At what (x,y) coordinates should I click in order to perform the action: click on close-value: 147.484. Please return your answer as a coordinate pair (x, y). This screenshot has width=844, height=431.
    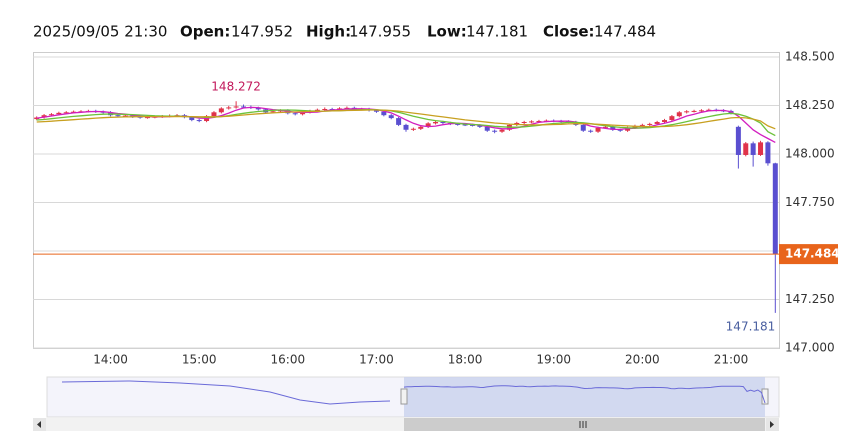
    Looking at the image, I should click on (625, 32).